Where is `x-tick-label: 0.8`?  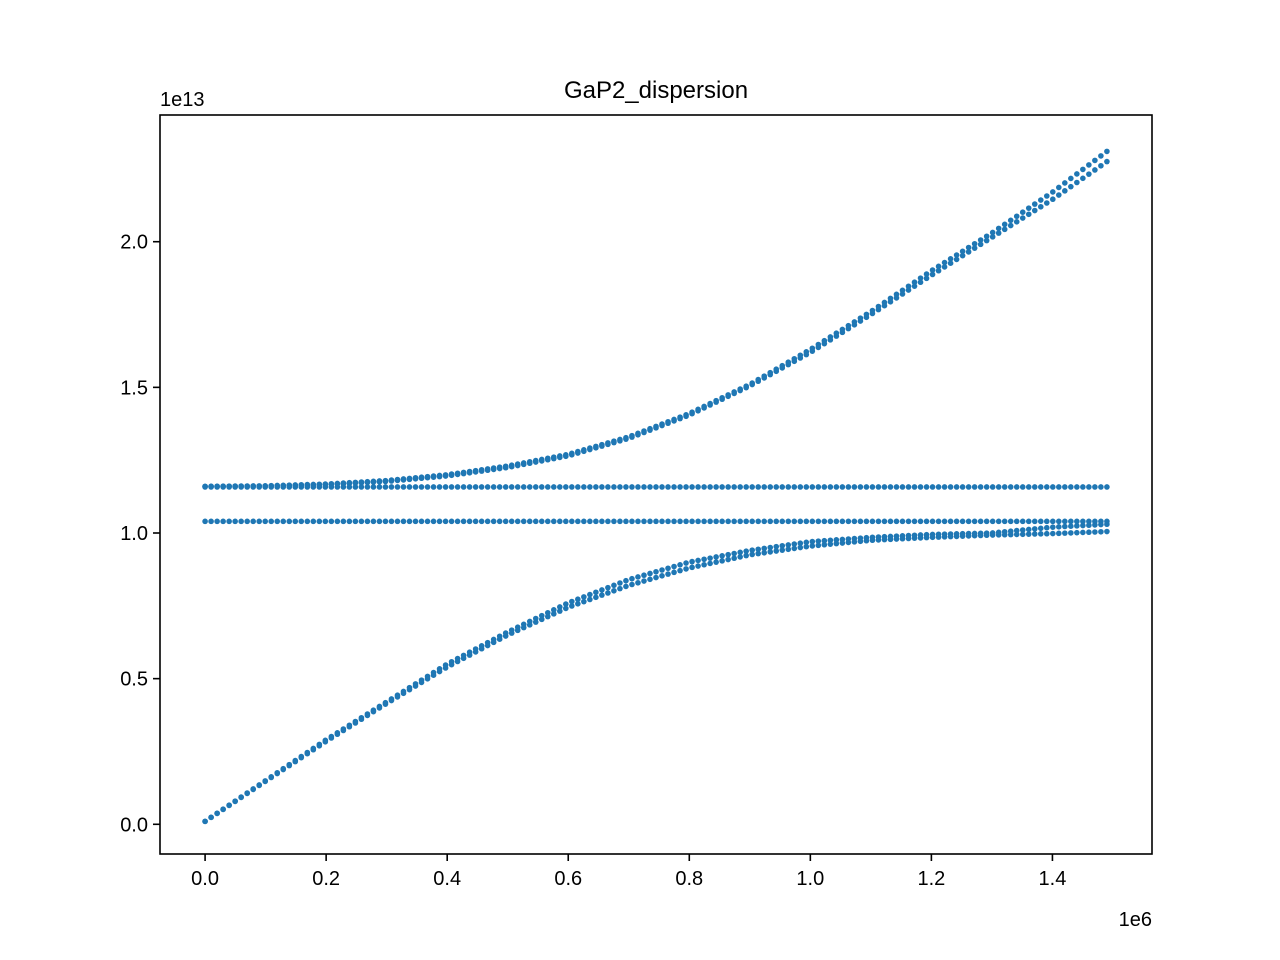
x-tick-label: 0.8 is located at coordinates (689, 879).